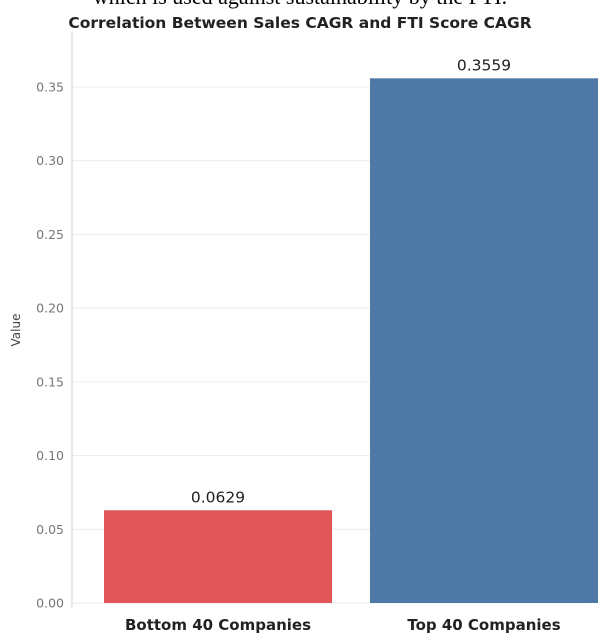 The image size is (600, 635). What do you see at coordinates (50, 345) in the screenshot?
I see `y-axis-ticks: 0.00 0.05 0.10 0.15 0.20 0.25 0.30 0.35` at bounding box center [50, 345].